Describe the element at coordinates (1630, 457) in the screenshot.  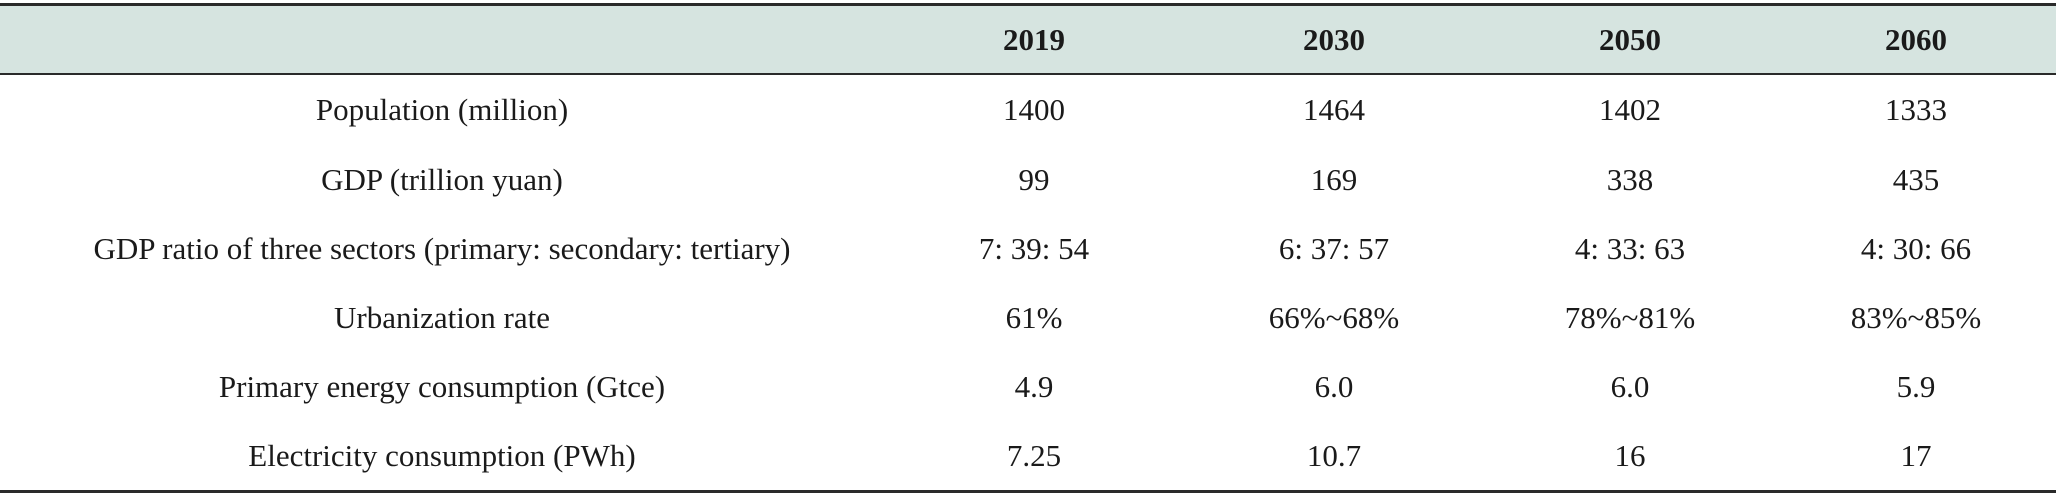
I see `table-cell: 16` at that location.